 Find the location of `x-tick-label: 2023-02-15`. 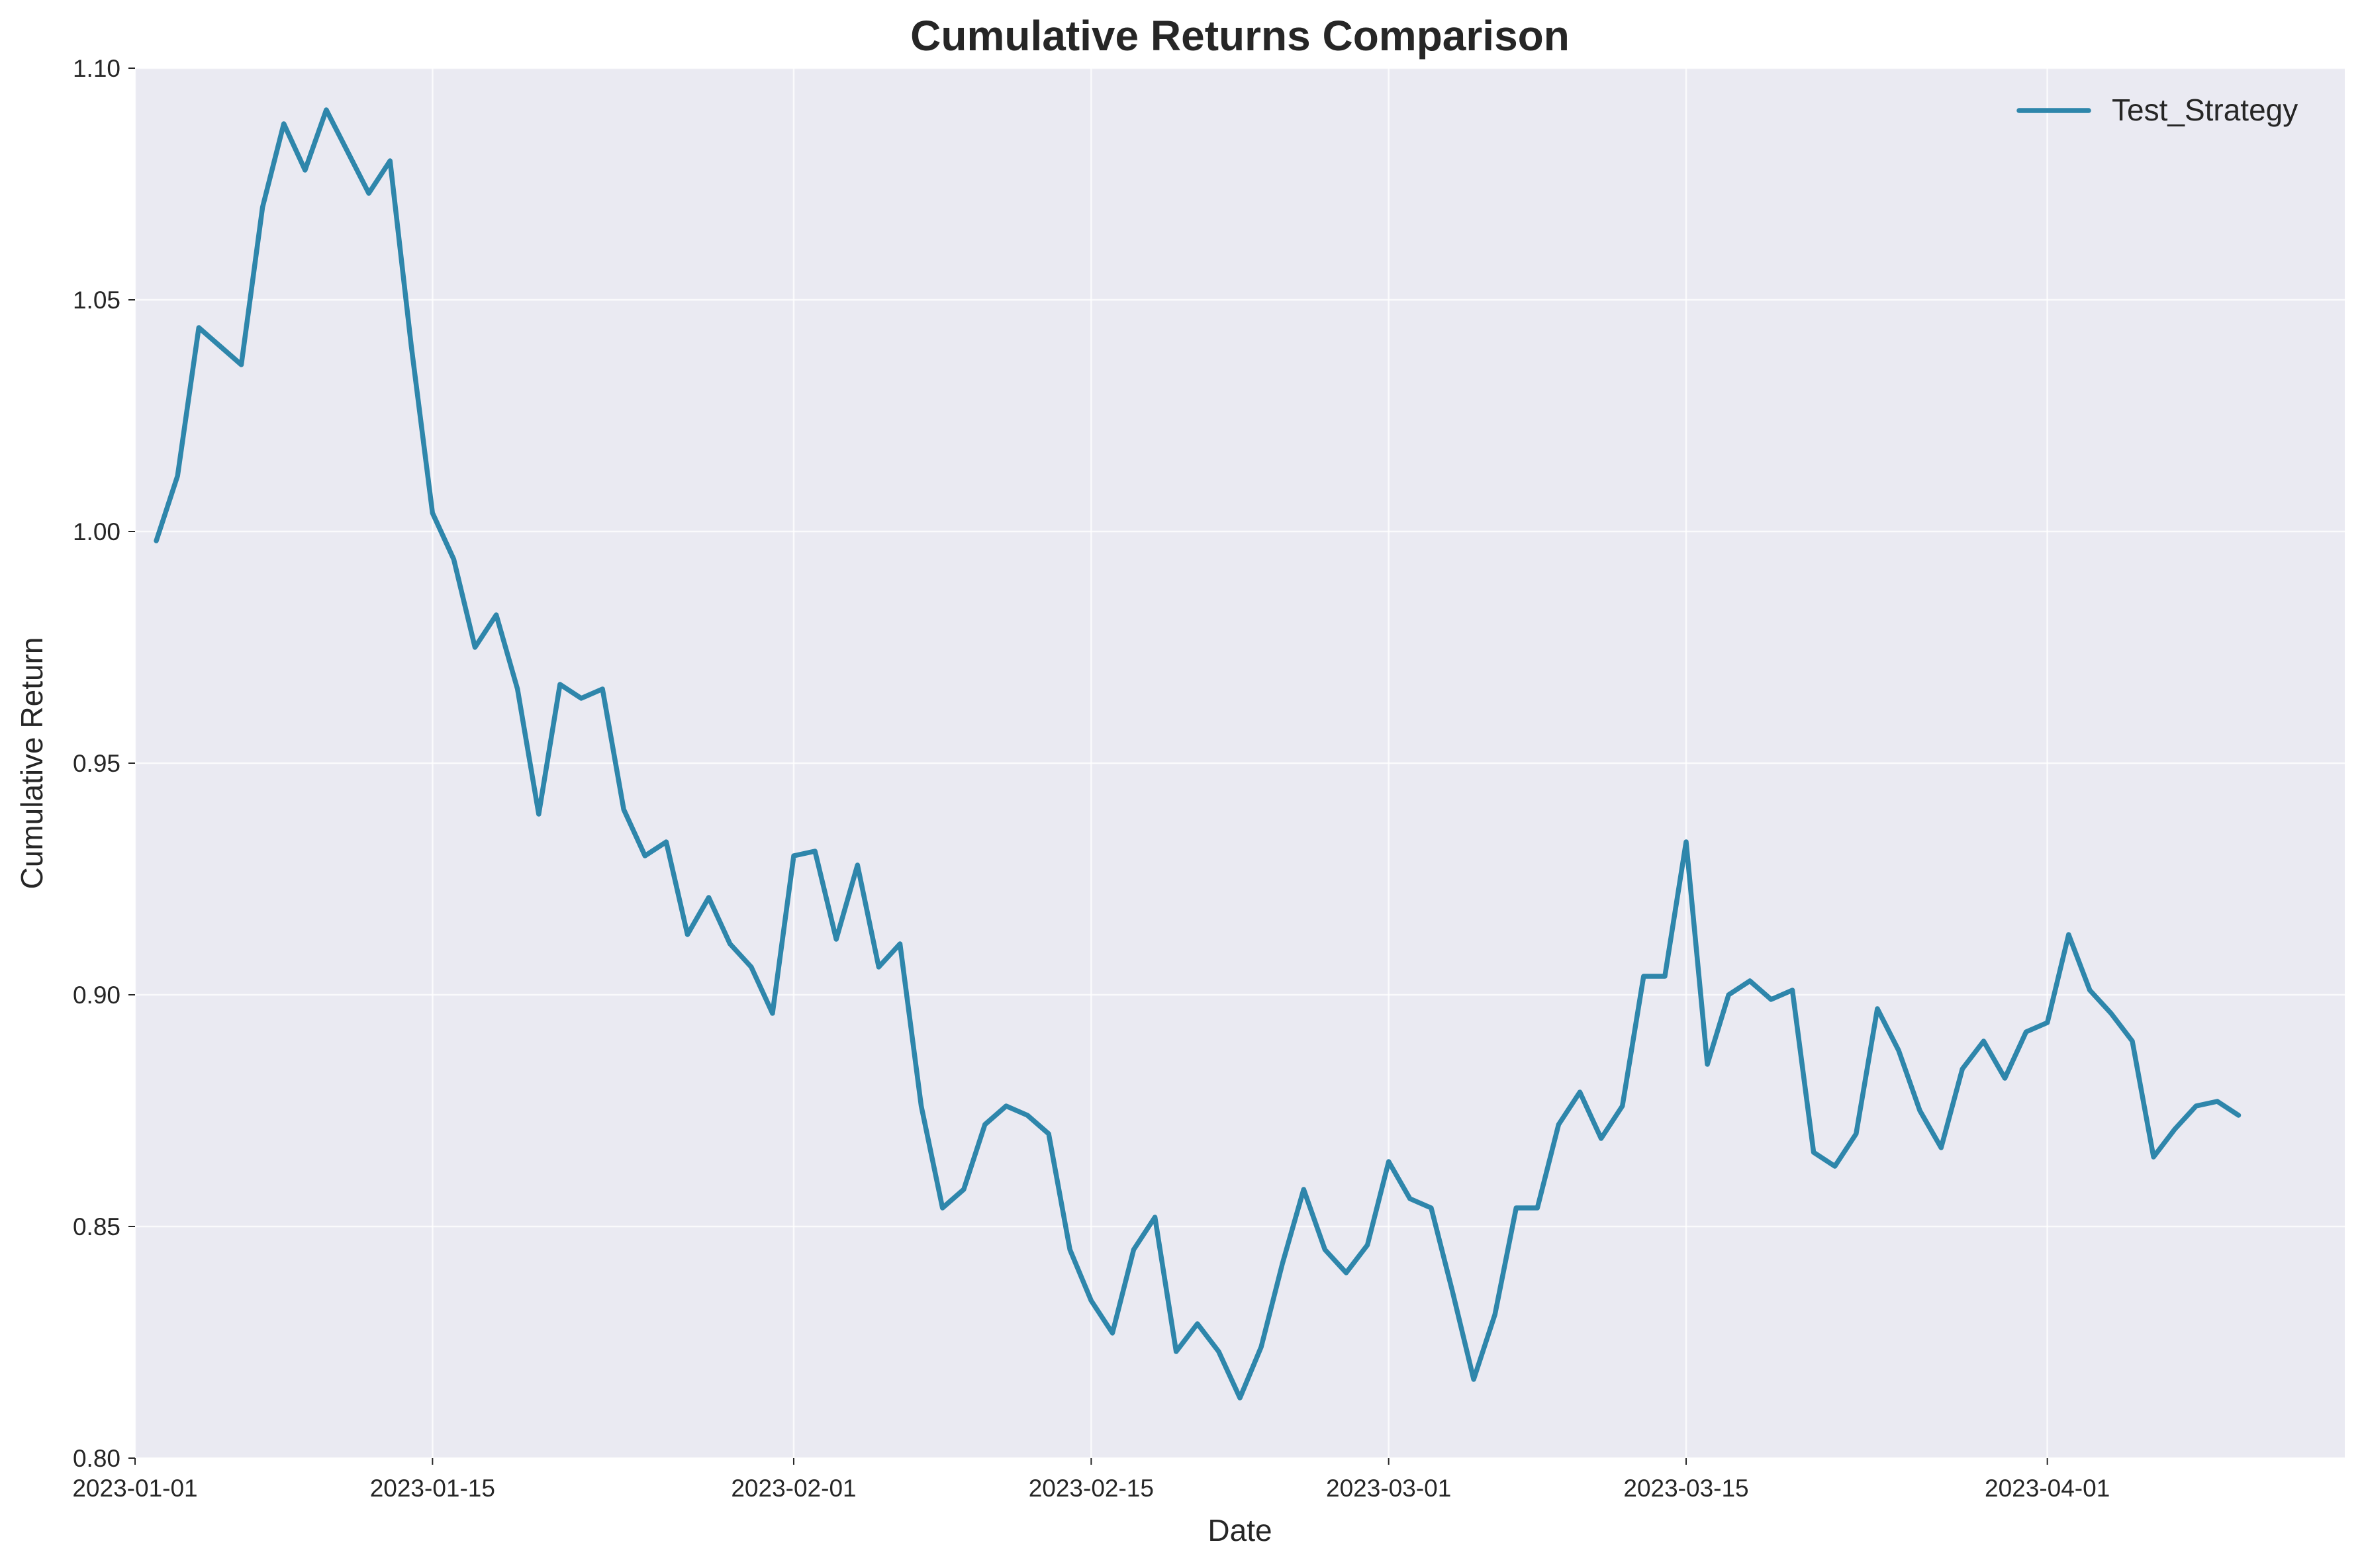

x-tick-label: 2023-02-15 is located at coordinates (1091, 1488).